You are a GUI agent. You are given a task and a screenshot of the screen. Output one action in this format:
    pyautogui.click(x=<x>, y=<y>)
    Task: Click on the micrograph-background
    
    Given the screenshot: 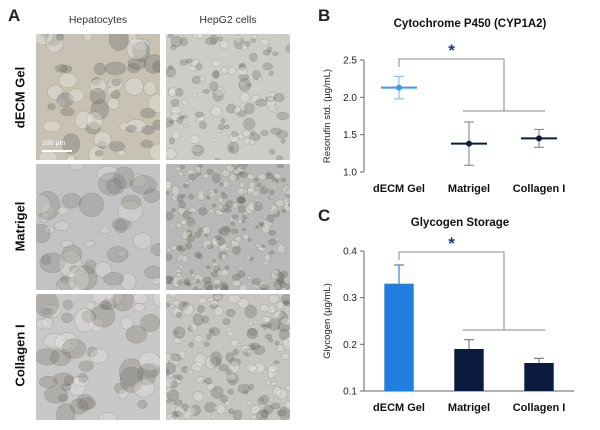 What is the action you would take?
    pyautogui.click(x=228, y=97)
    